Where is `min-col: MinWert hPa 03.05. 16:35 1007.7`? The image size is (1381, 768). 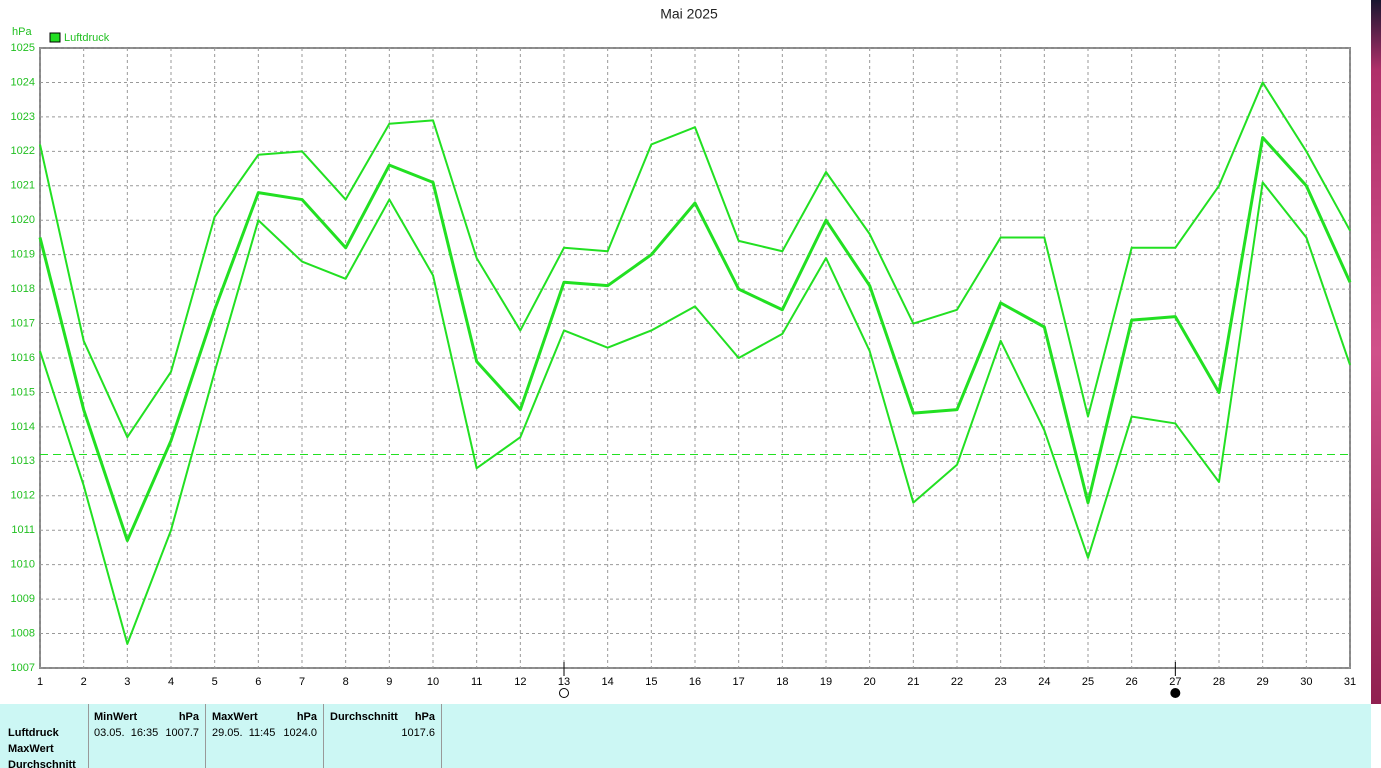
min-col: MinWert hPa 03.05. 16:35 1007.7 is located at coordinates (147, 736).